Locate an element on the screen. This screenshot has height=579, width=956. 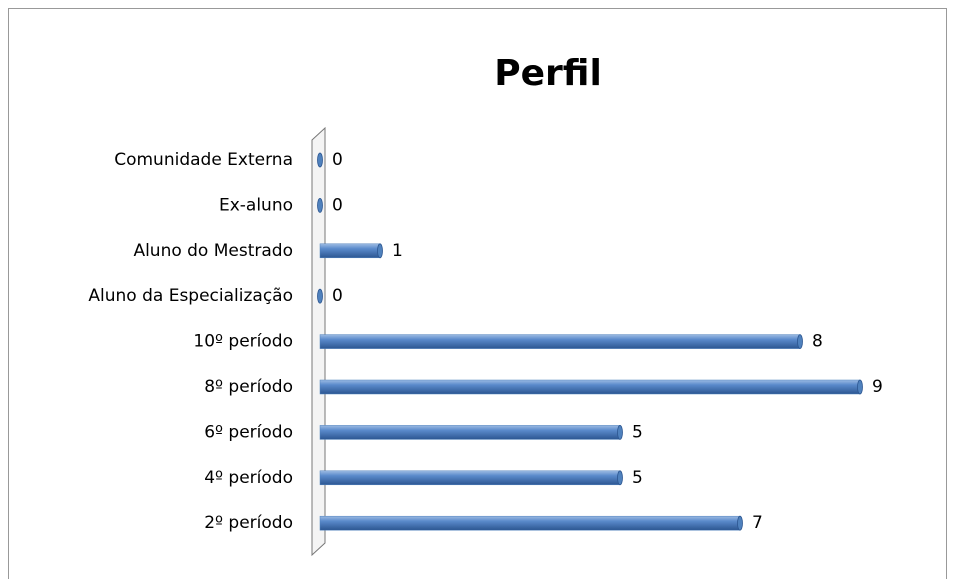
axis-wall is located at coordinates (318, 341).